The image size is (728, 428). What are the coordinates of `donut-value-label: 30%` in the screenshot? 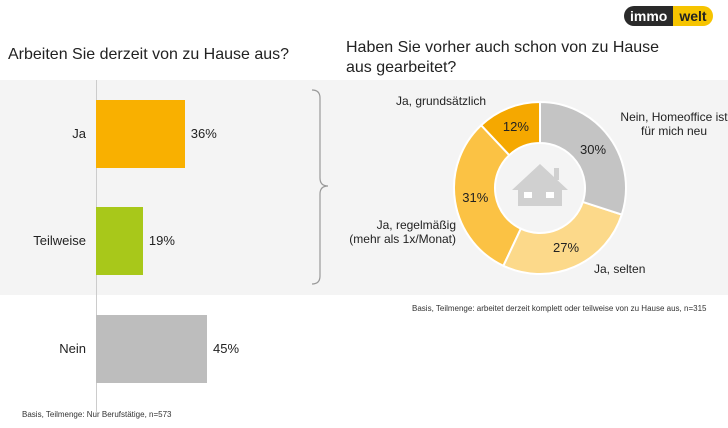 It's located at (593, 149).